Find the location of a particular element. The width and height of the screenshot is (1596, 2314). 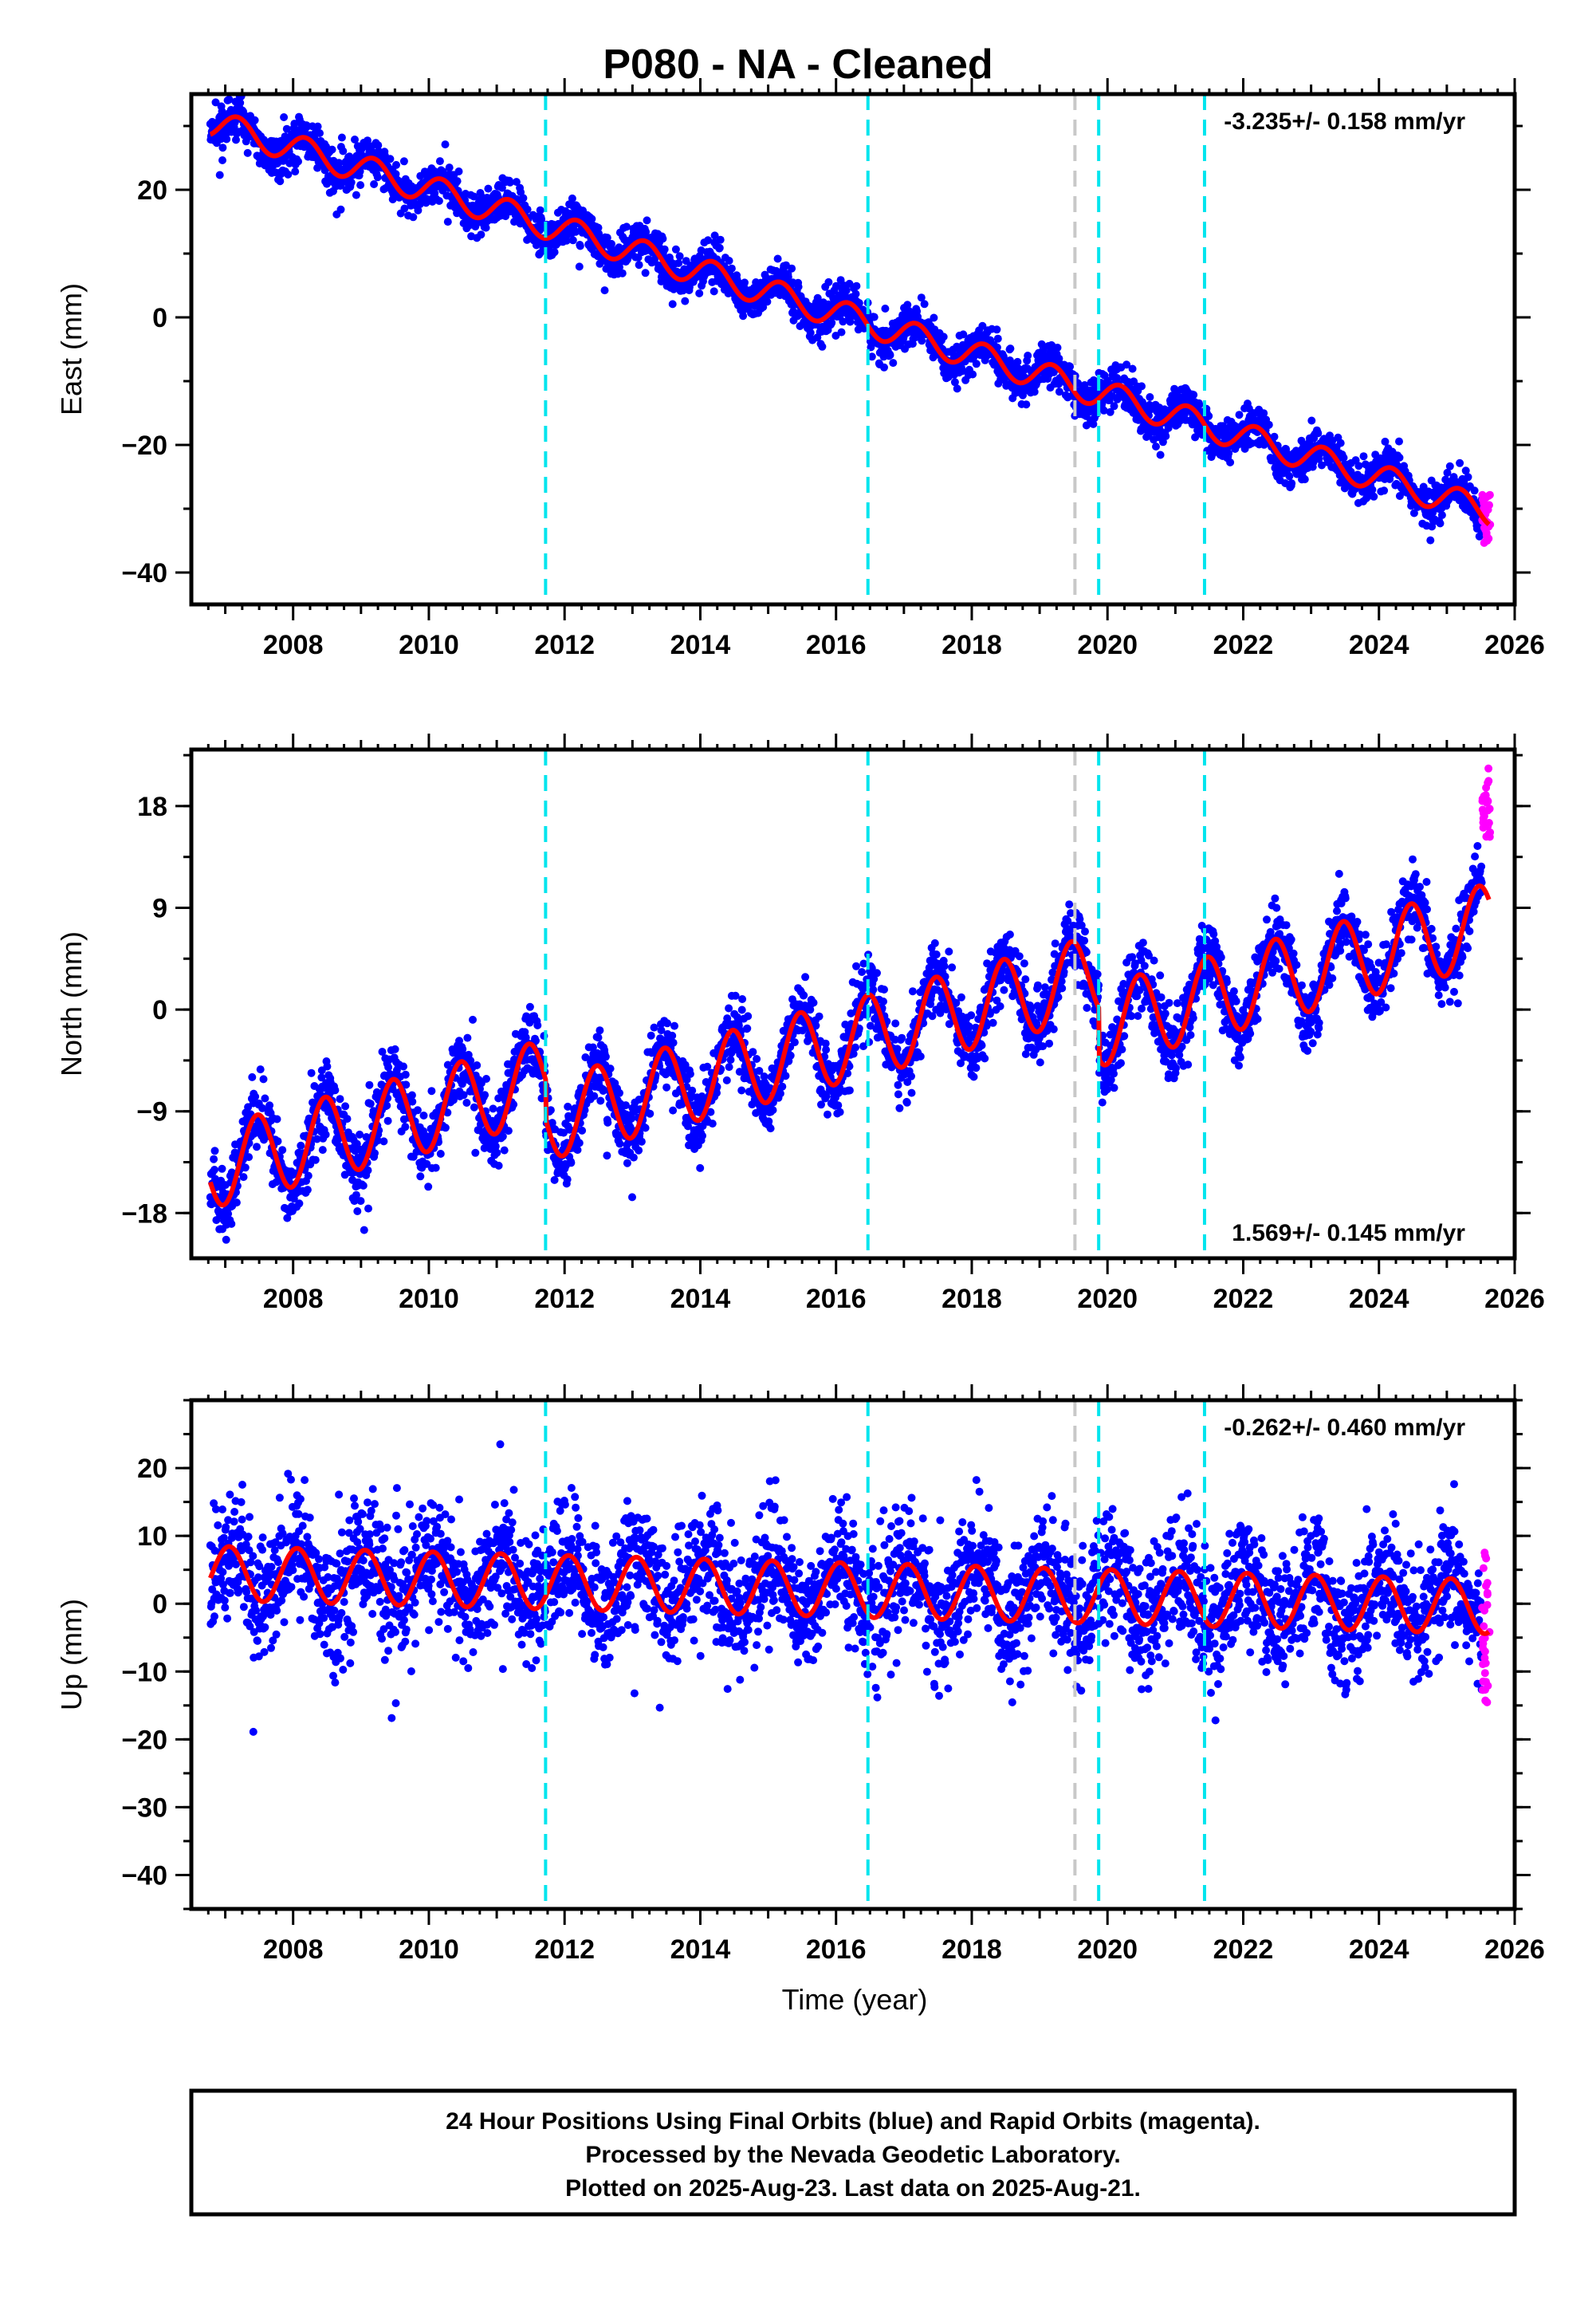

east-rapid-point is located at coordinates (1485, 498).